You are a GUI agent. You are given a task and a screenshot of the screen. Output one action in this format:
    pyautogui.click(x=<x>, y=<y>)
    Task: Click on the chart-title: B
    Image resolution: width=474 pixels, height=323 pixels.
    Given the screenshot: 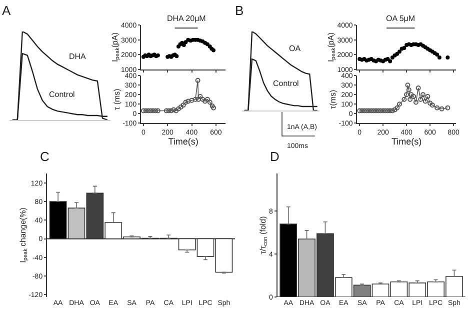 What is the action you would take?
    pyautogui.click(x=239, y=10)
    